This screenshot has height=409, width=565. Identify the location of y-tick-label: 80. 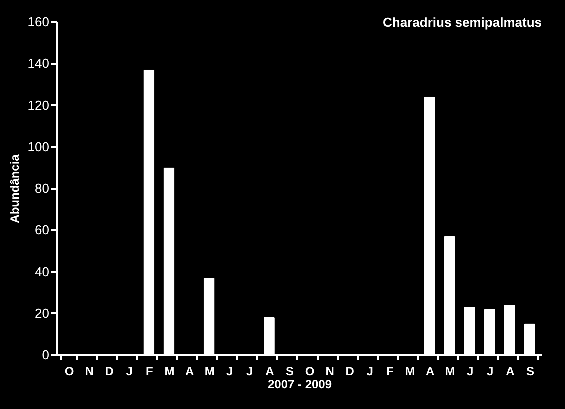
(42, 188).